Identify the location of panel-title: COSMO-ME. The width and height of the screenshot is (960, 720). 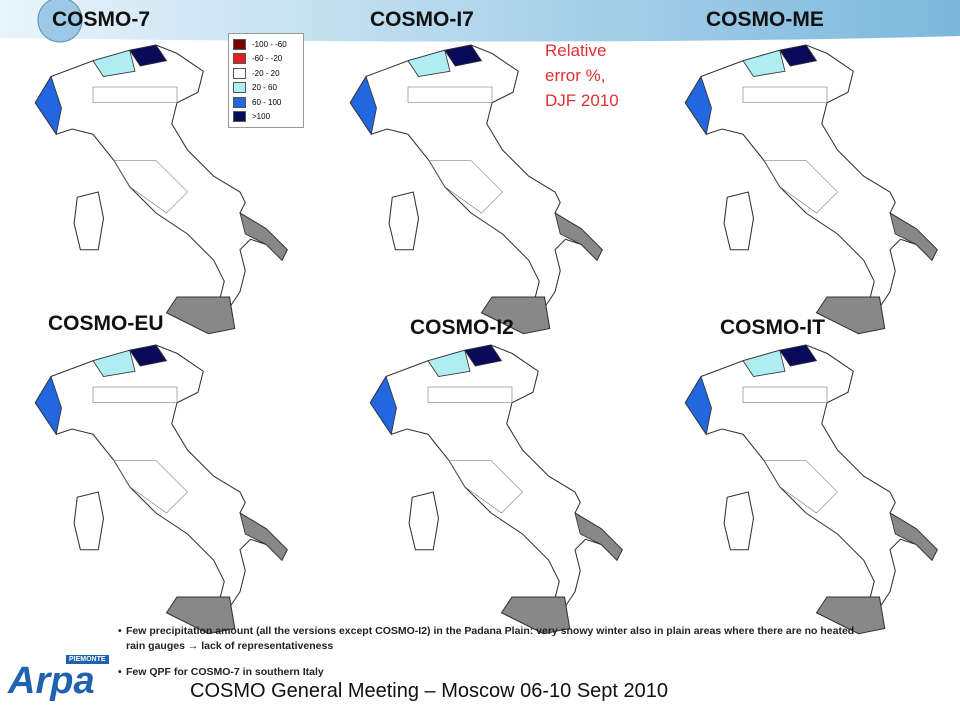
(765, 19).